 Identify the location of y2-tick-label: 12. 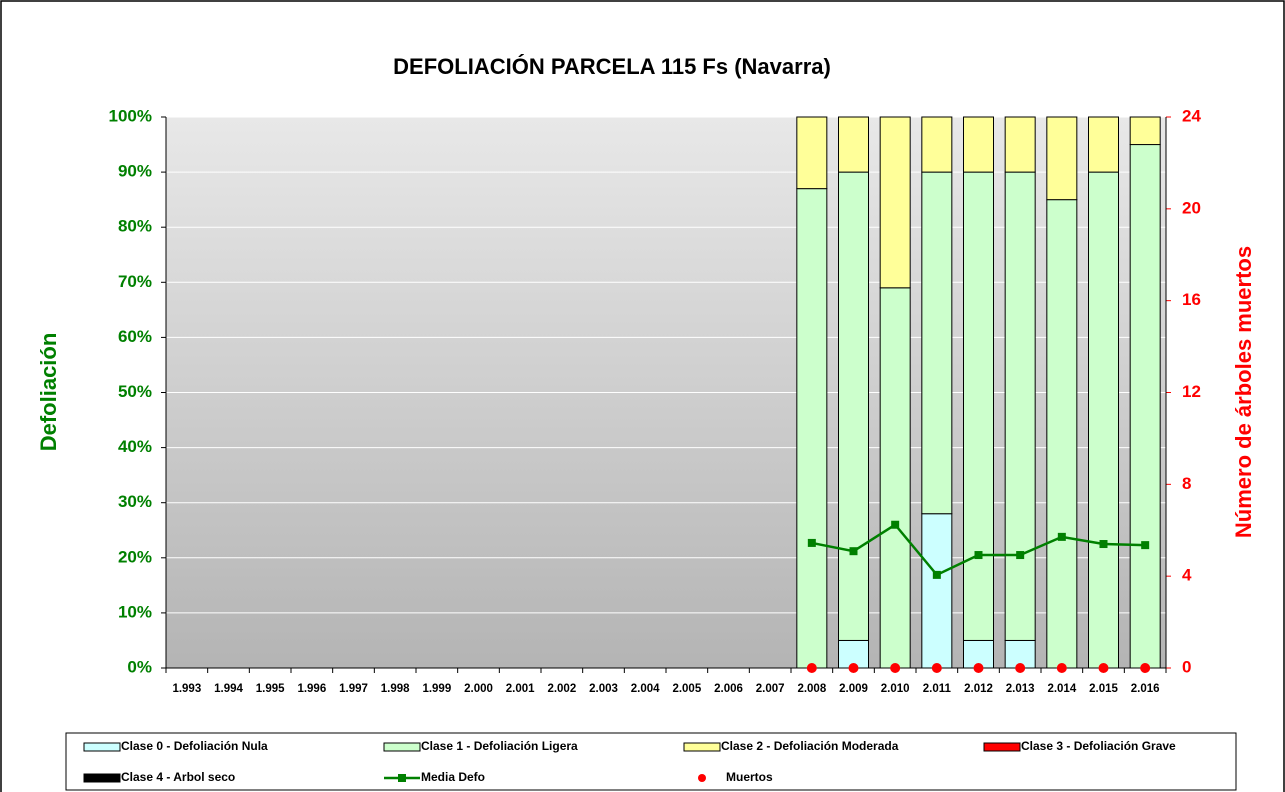
(1191, 391).